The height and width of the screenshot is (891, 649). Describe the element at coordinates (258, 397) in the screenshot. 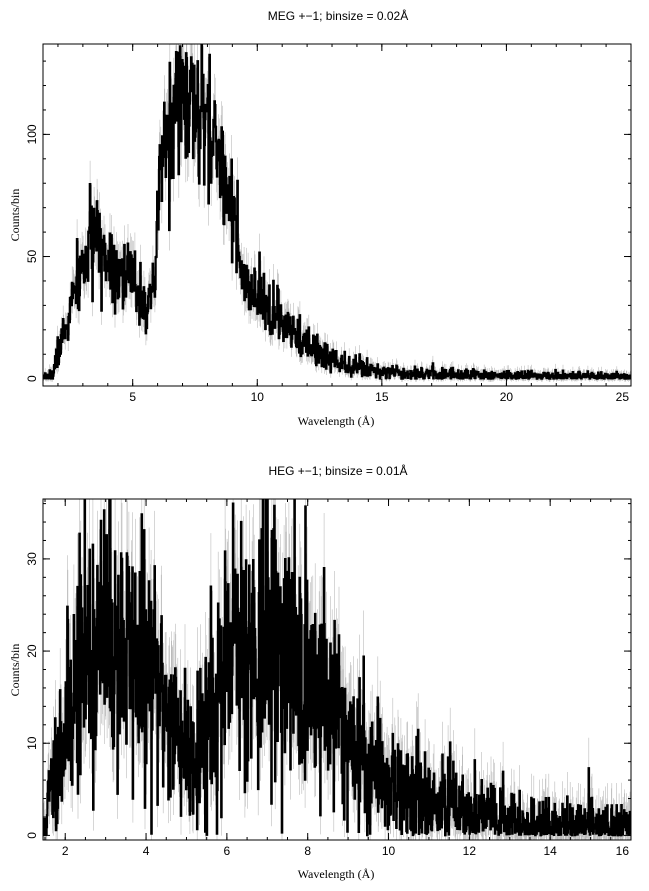

I see `meg-x-tick-label: 10` at that location.